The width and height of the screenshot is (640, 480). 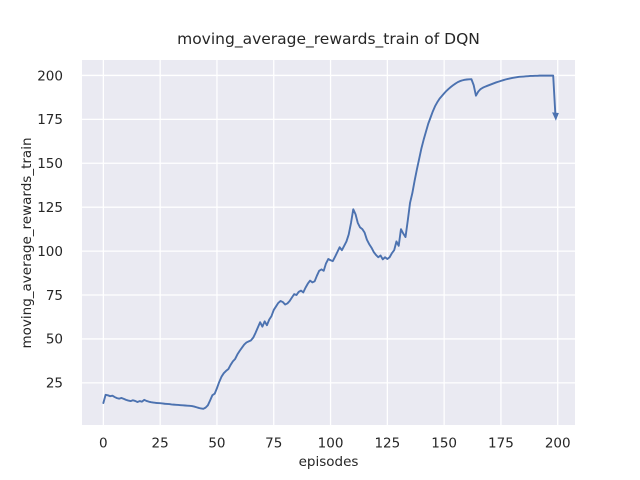 I want to click on x-tick-label: 0, so click(x=103, y=444).